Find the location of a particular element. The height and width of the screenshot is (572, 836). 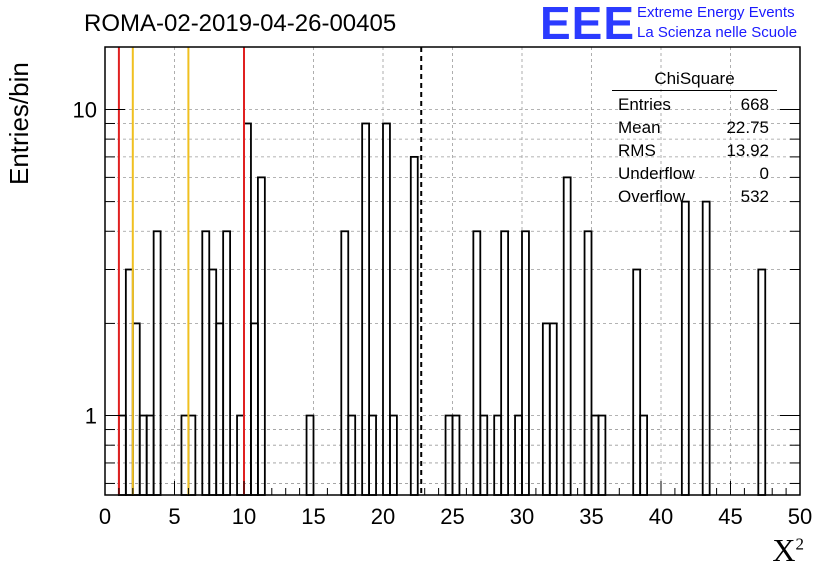

x-tick-label: 20 is located at coordinates (383, 516).